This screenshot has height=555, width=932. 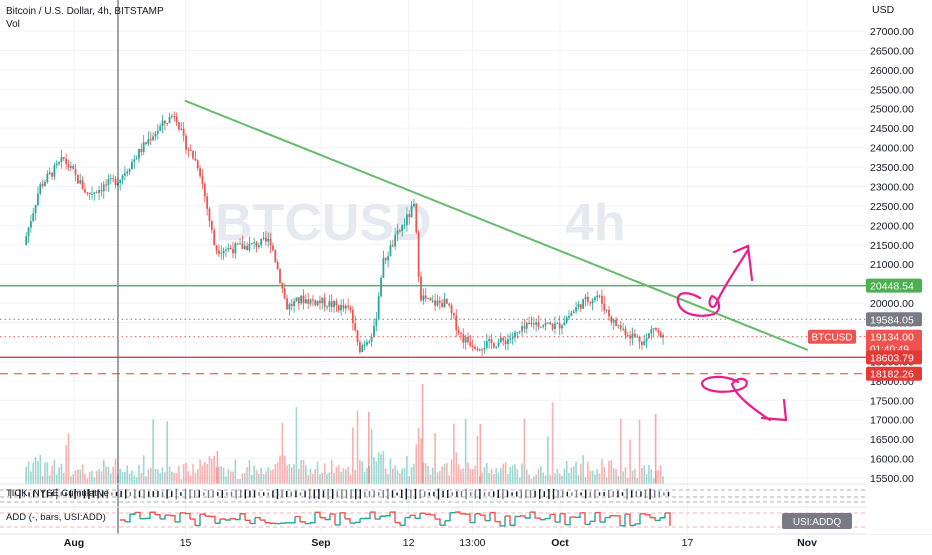 What do you see at coordinates (892, 440) in the screenshot?
I see `price-tick-label: 16500.00` at bounding box center [892, 440].